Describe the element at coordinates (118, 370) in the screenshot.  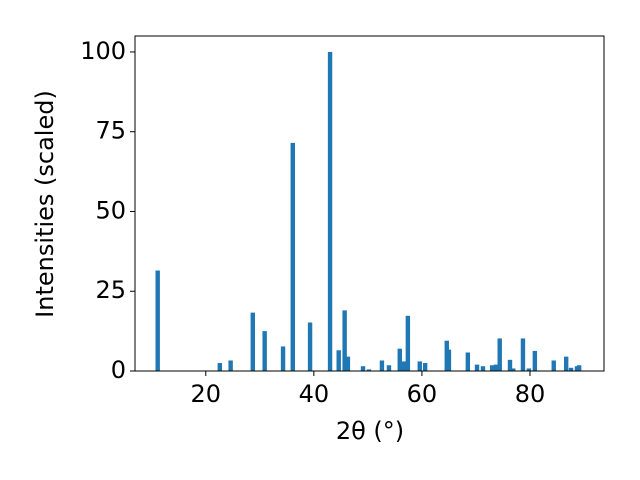
I see `y-tick-label: 0` at that location.